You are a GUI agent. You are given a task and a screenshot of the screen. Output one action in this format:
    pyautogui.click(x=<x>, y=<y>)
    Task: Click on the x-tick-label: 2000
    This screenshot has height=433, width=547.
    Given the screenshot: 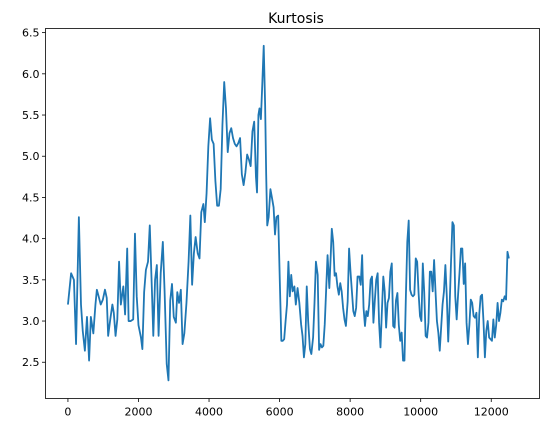 What is the action you would take?
    pyautogui.click(x=138, y=412)
    